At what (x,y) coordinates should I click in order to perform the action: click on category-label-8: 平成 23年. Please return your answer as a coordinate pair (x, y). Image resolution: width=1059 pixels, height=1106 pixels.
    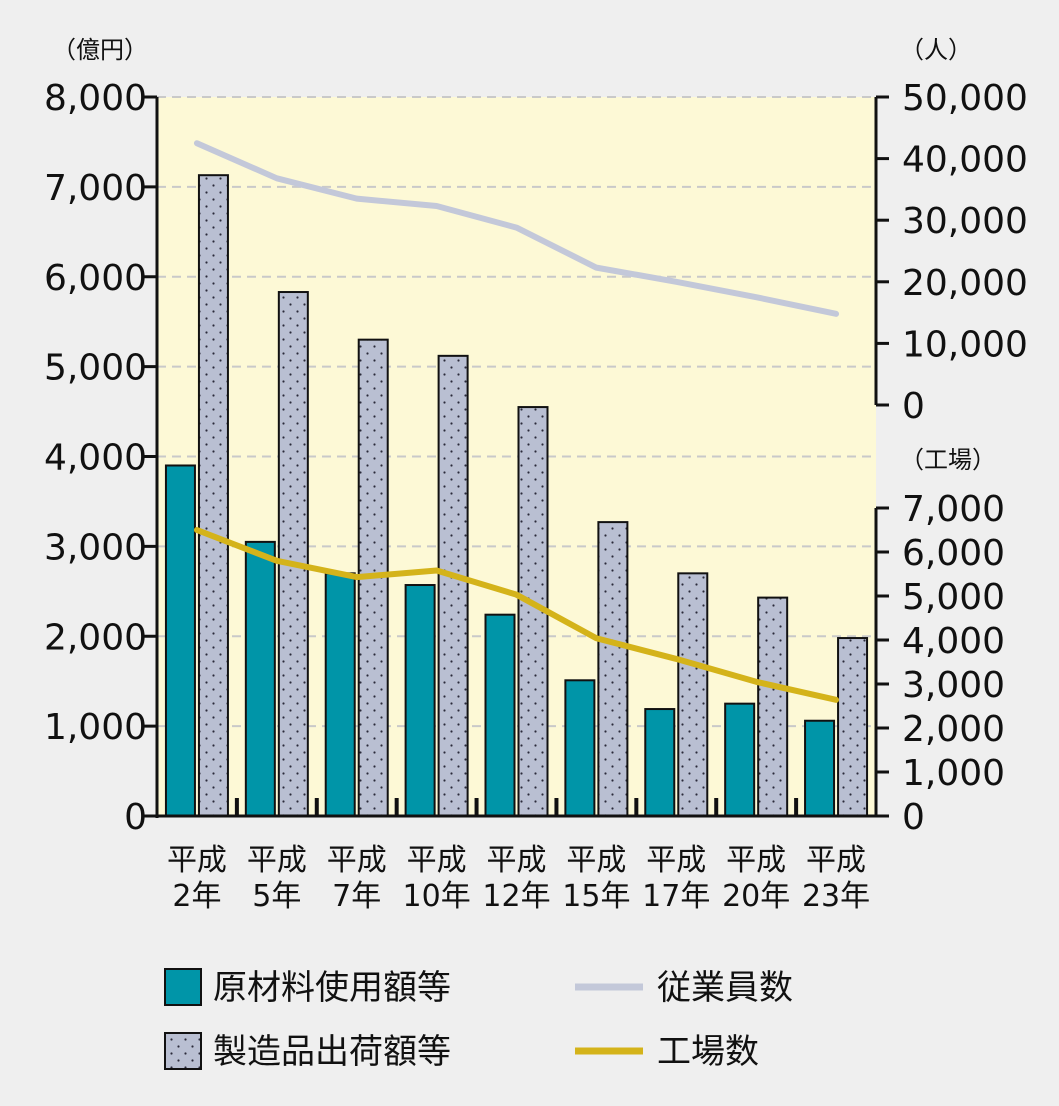
    Looking at the image, I should click on (836, 878).